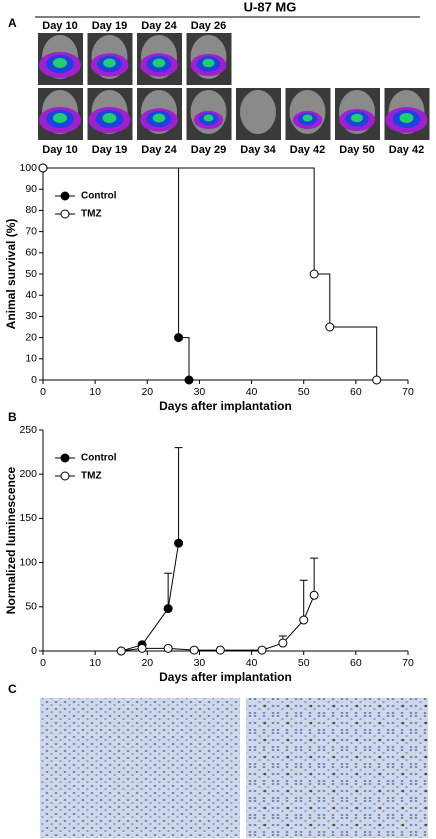 The height and width of the screenshot is (839, 436). I want to click on y-tick-label: 70, so click(31, 231).